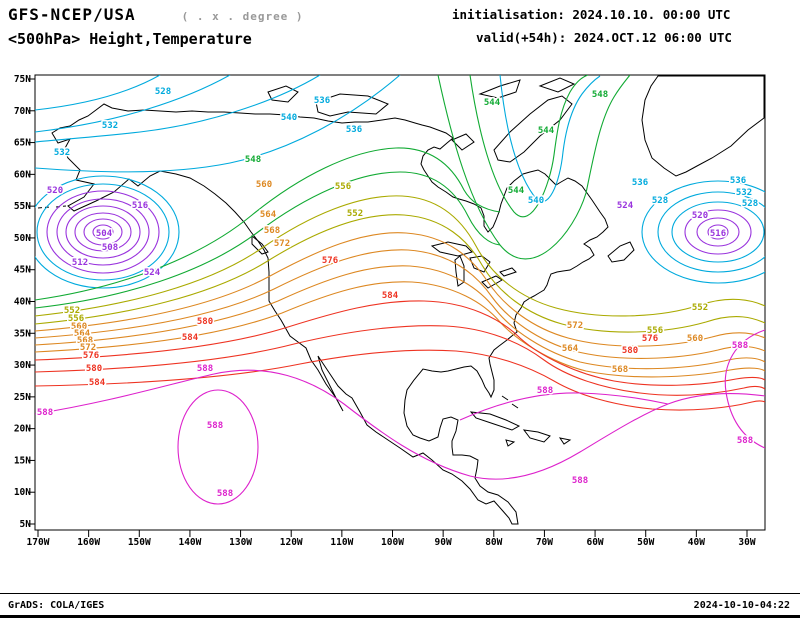 The image size is (800, 618). What do you see at coordinates (88, 542) in the screenshot?
I see `lon-label: 160W` at bounding box center [88, 542].